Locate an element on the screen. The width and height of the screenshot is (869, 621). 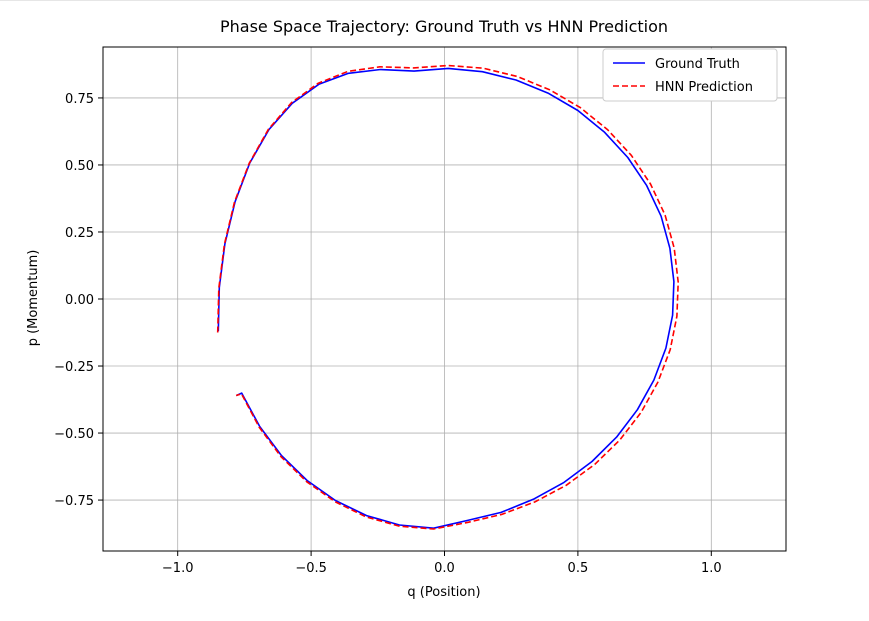
y-tick-label: −0.75 is located at coordinates (74, 501).